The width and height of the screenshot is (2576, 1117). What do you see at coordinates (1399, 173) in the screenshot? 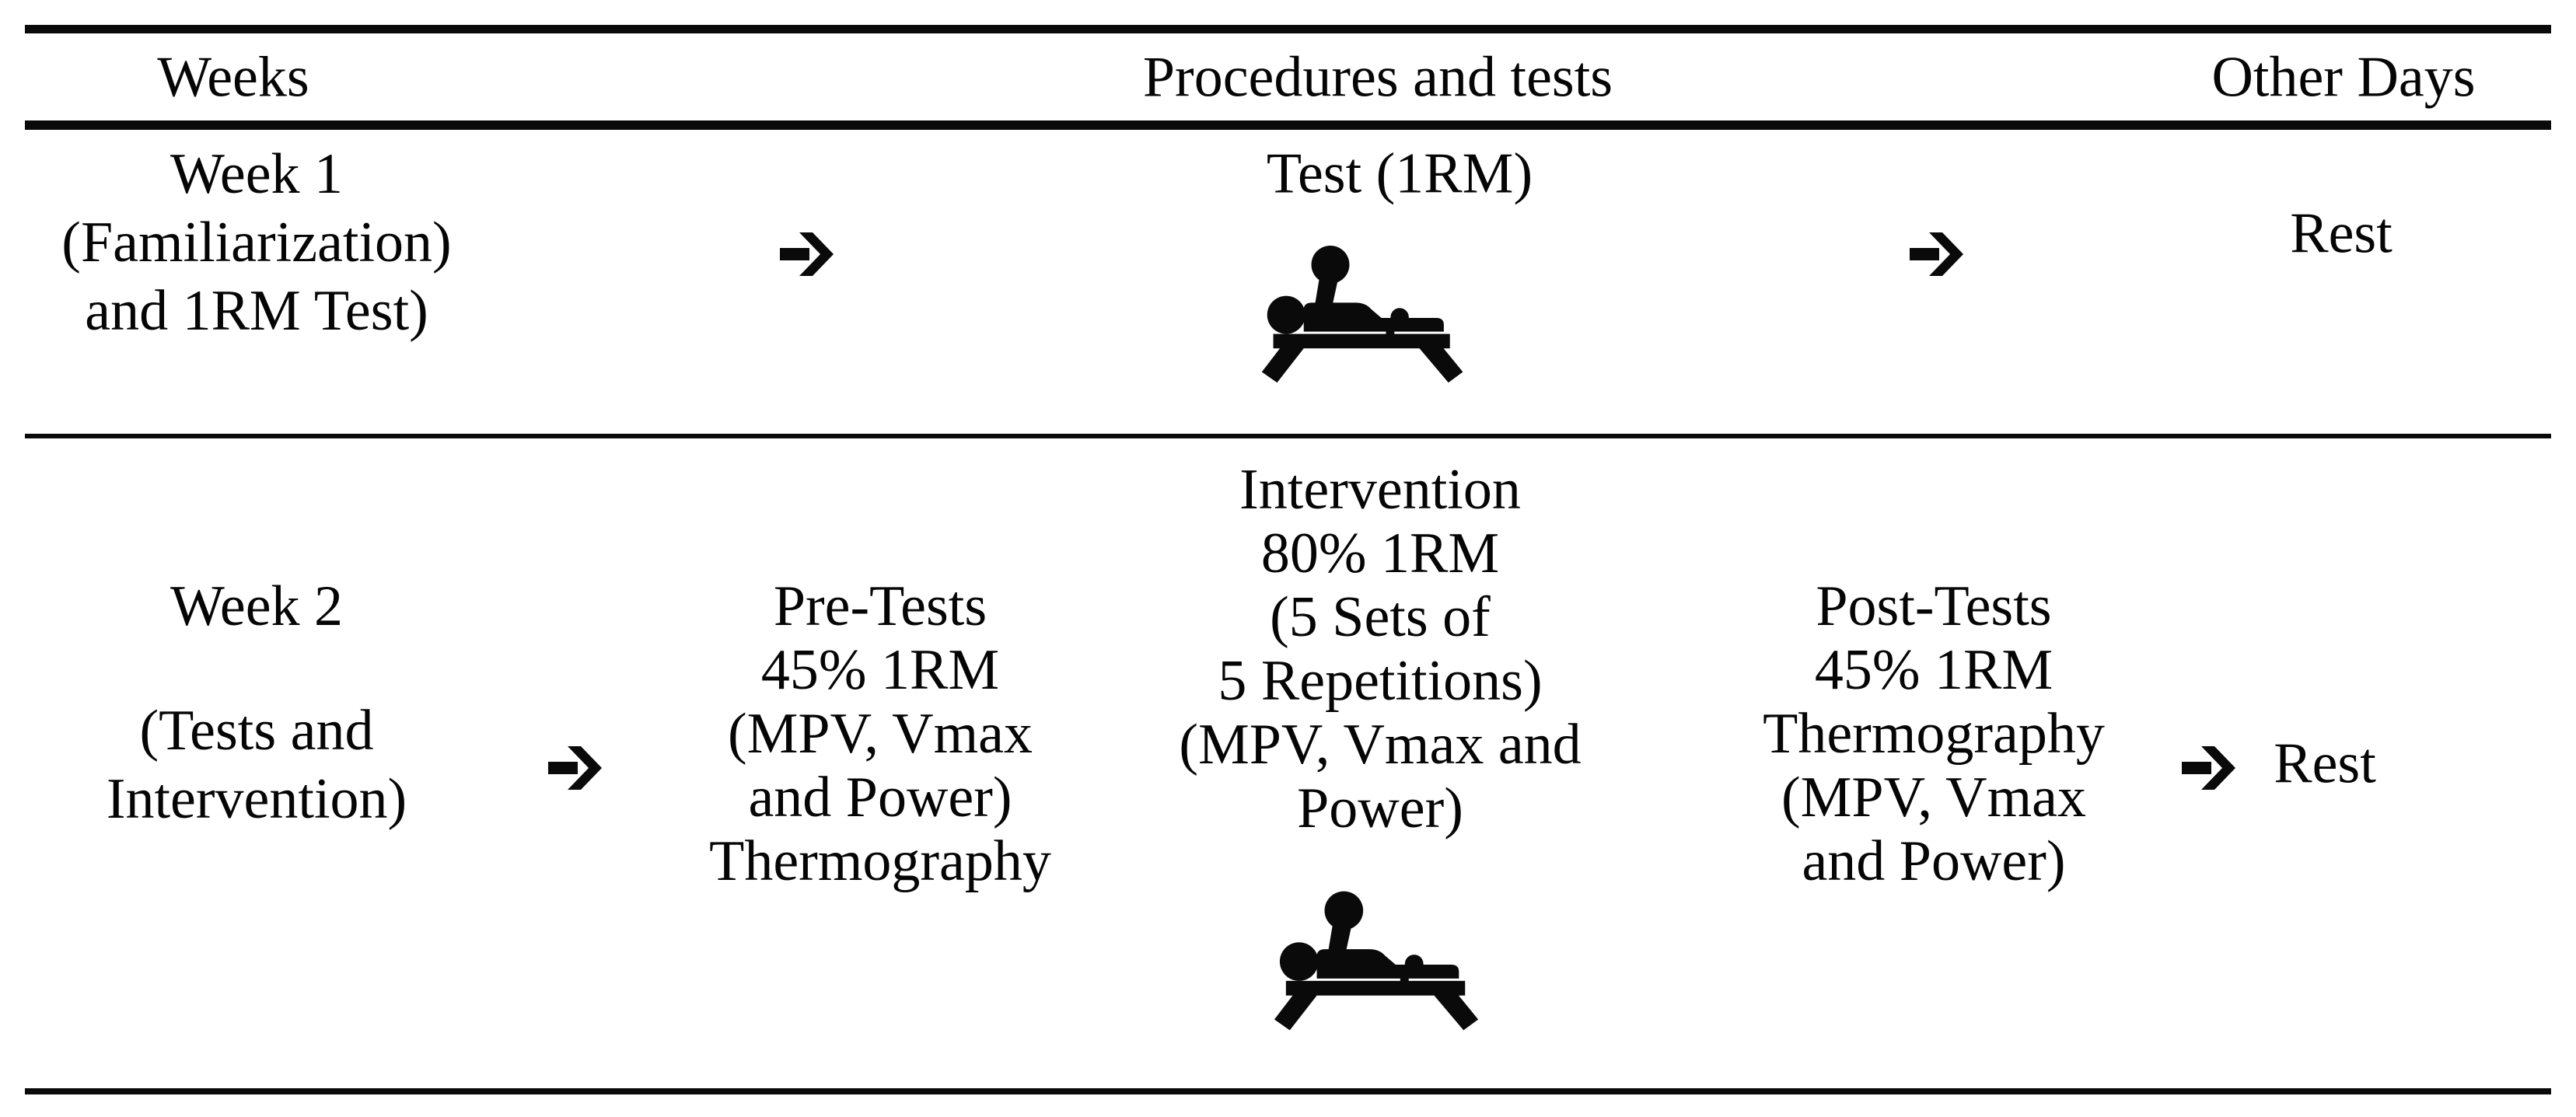
I see `test-1rm-title: Test (1RM)` at bounding box center [1399, 173].